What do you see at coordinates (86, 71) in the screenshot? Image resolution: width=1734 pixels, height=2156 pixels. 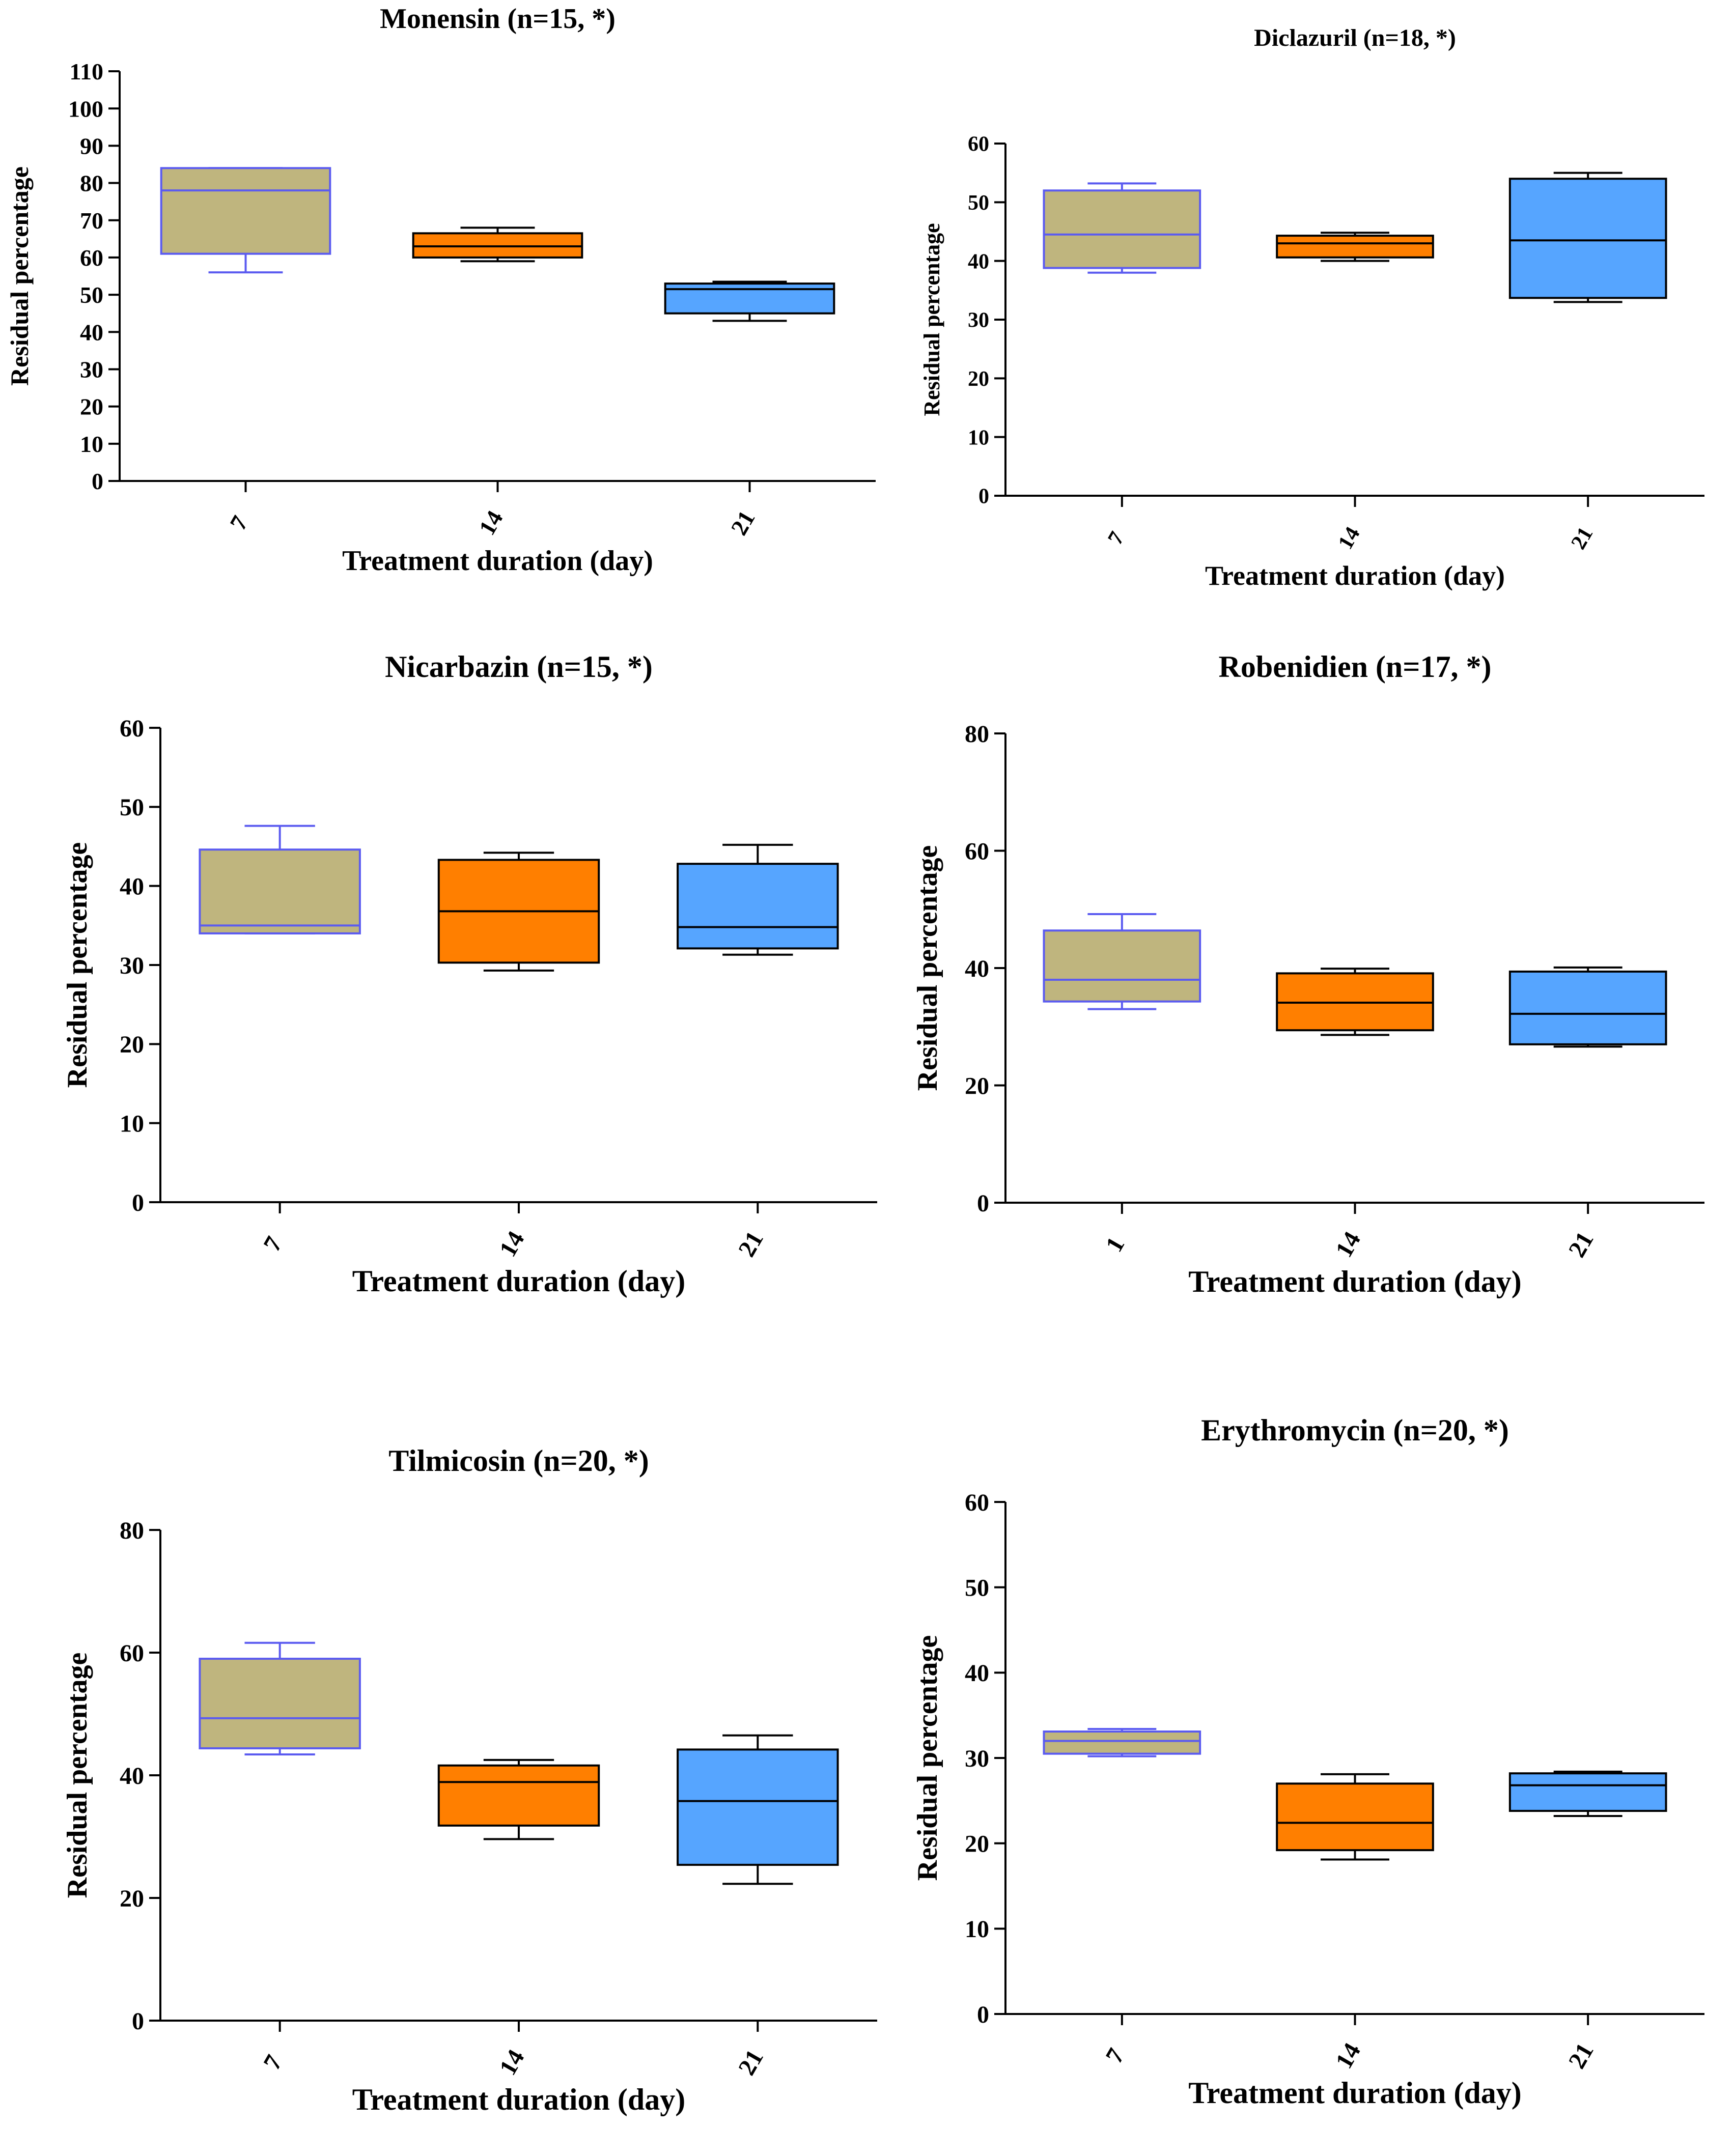 I see `y-tick-label: 110` at bounding box center [86, 71].